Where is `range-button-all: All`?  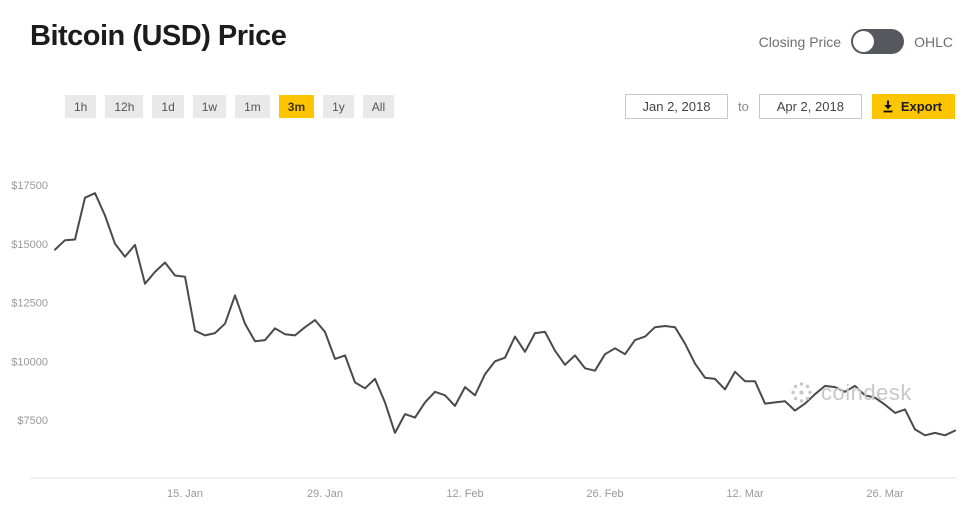
range-button-all: All is located at coordinates (378, 106).